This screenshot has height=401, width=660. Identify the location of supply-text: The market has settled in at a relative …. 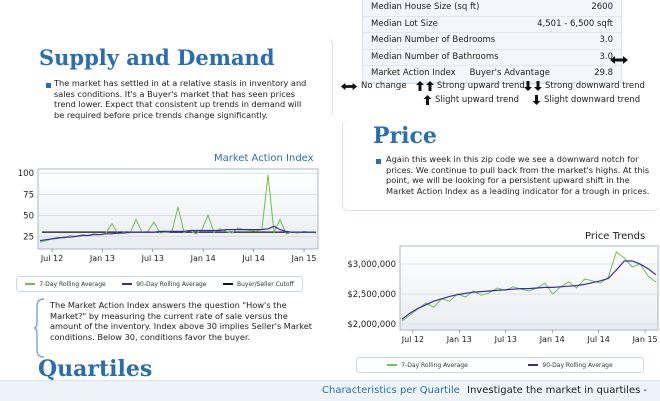
(180, 99).